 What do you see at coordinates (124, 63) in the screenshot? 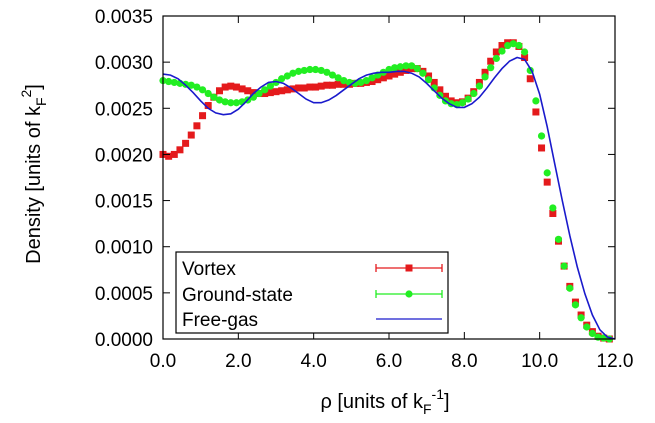
I see `y-tick-label: 0.0030` at bounding box center [124, 63].